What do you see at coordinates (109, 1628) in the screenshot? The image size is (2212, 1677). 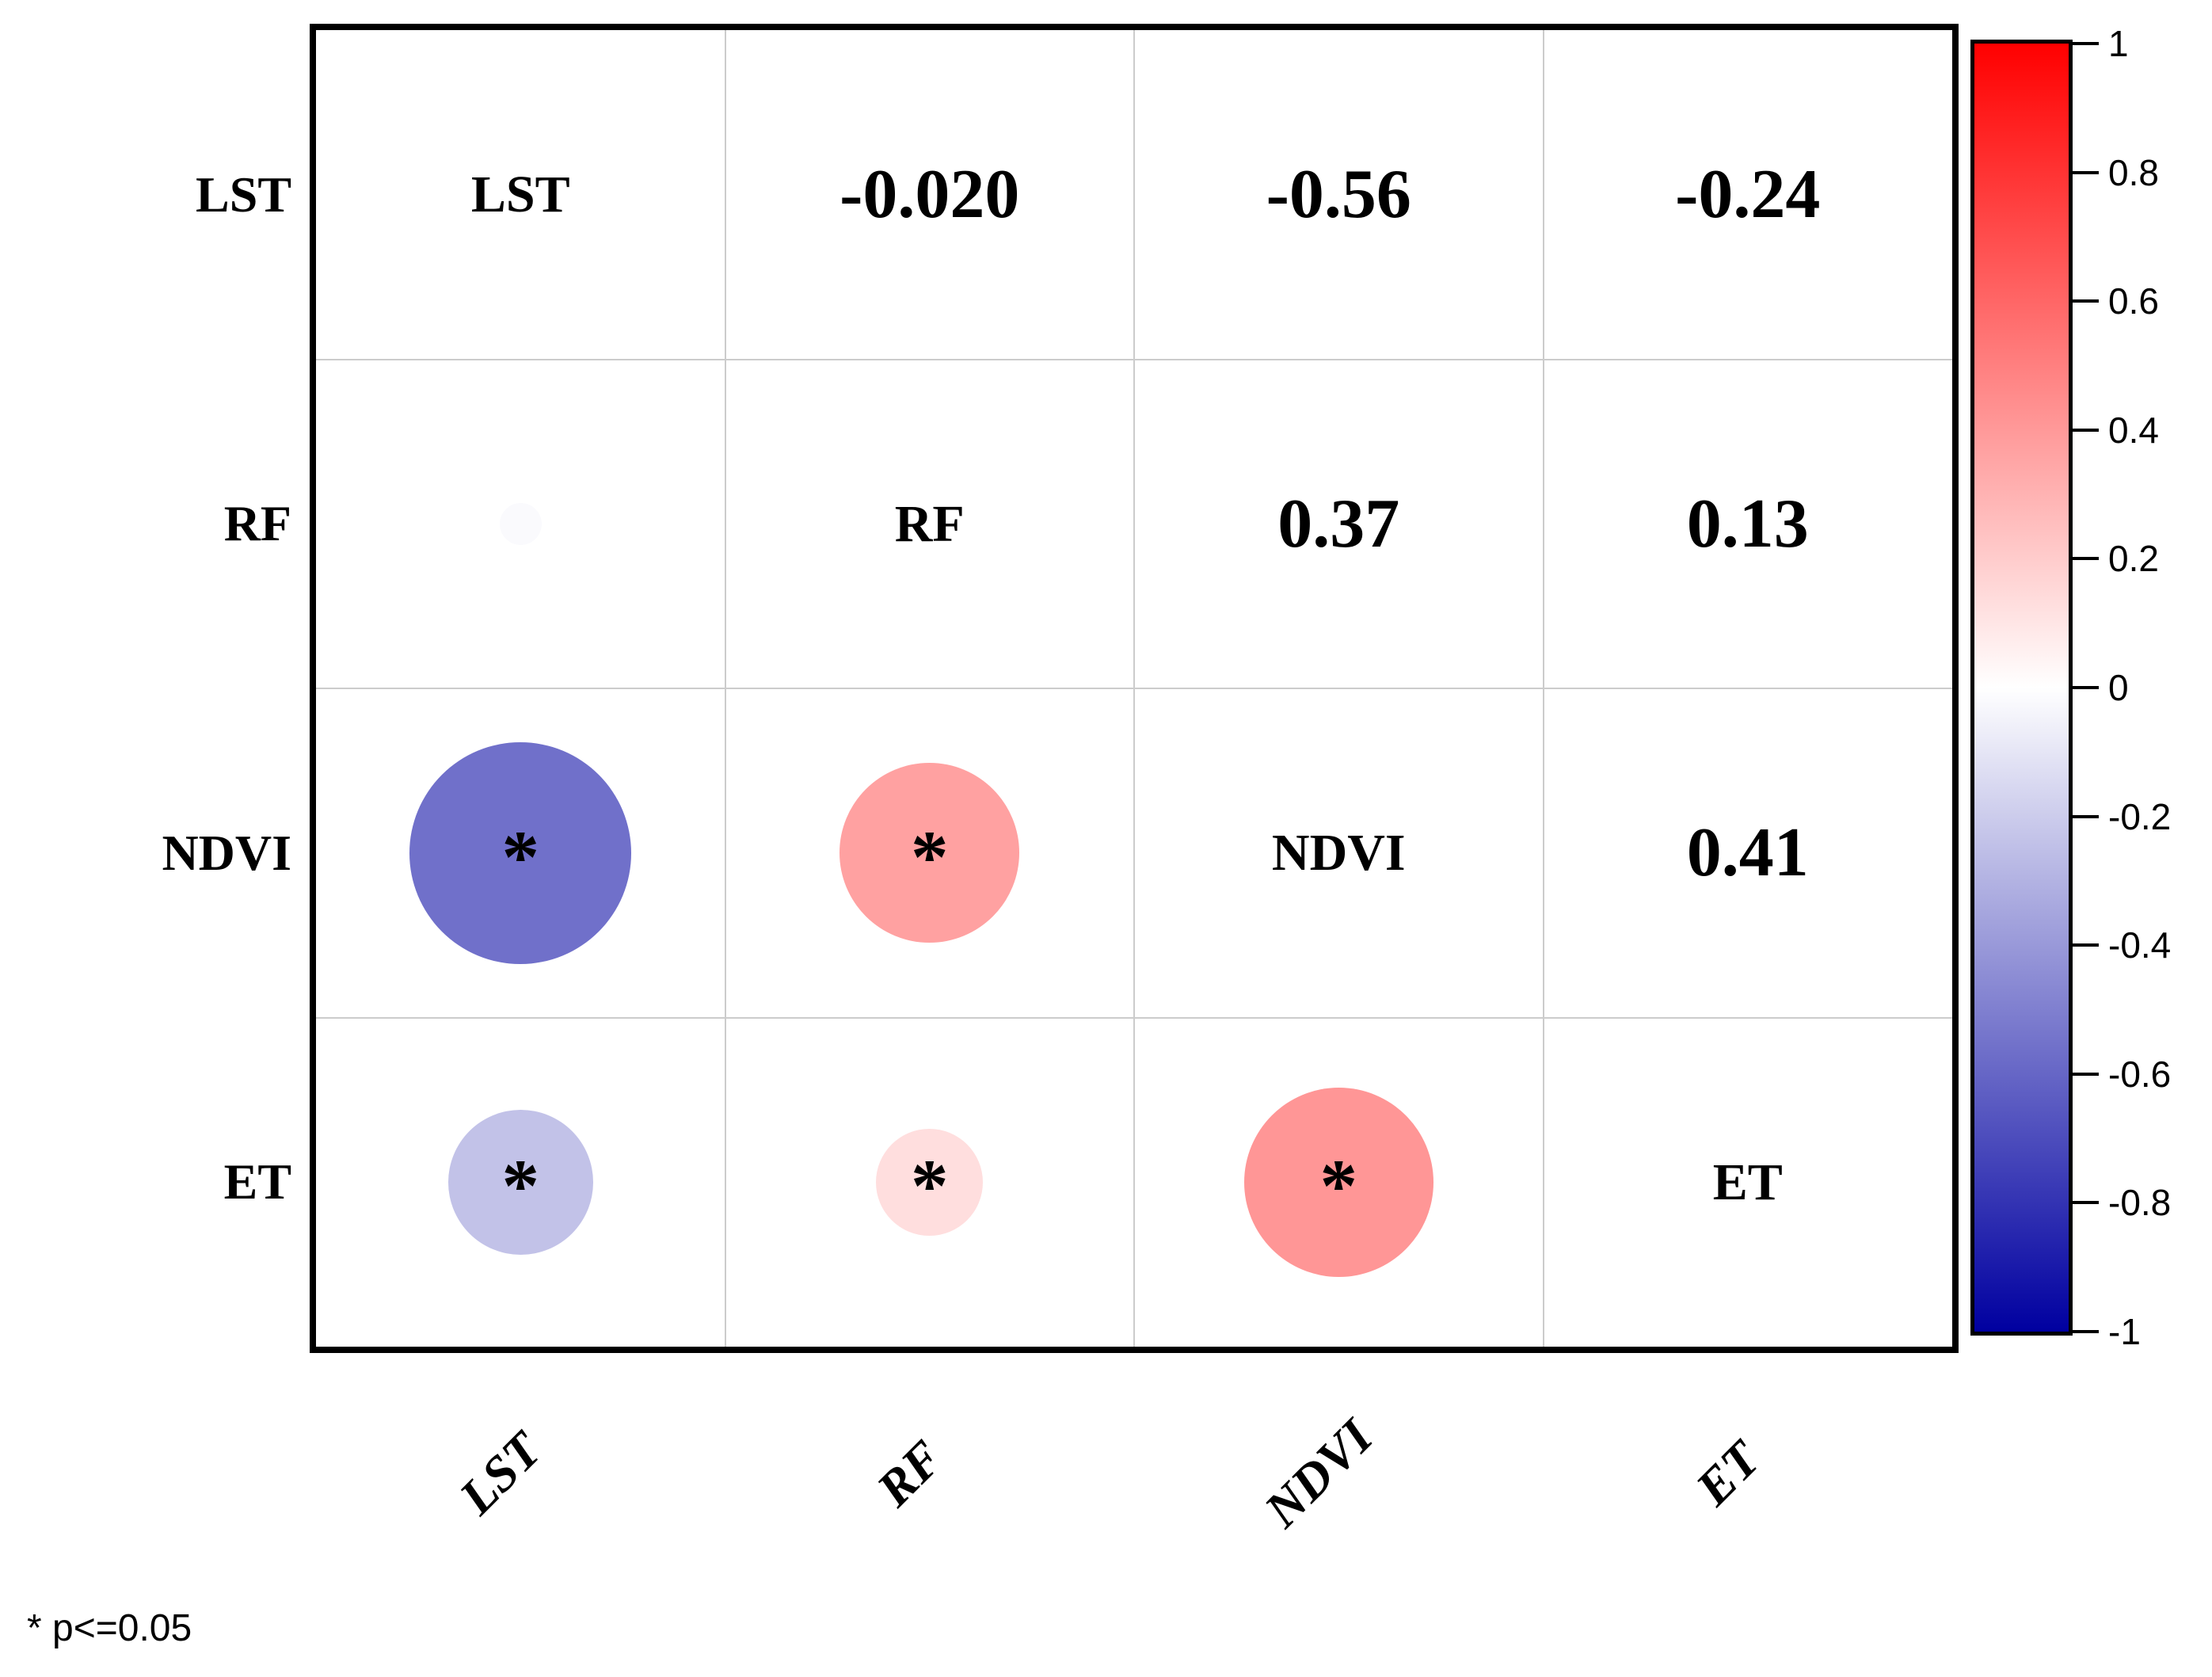 I see `significance-note: * p<=0.05` at bounding box center [109, 1628].